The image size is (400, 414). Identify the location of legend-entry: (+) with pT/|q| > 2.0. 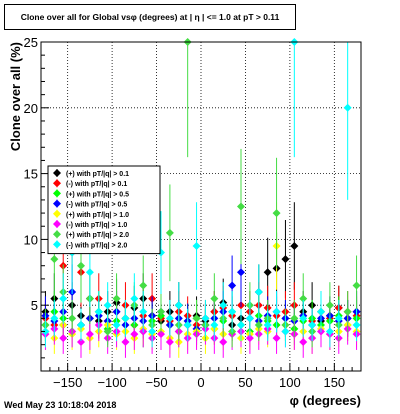
(97, 235).